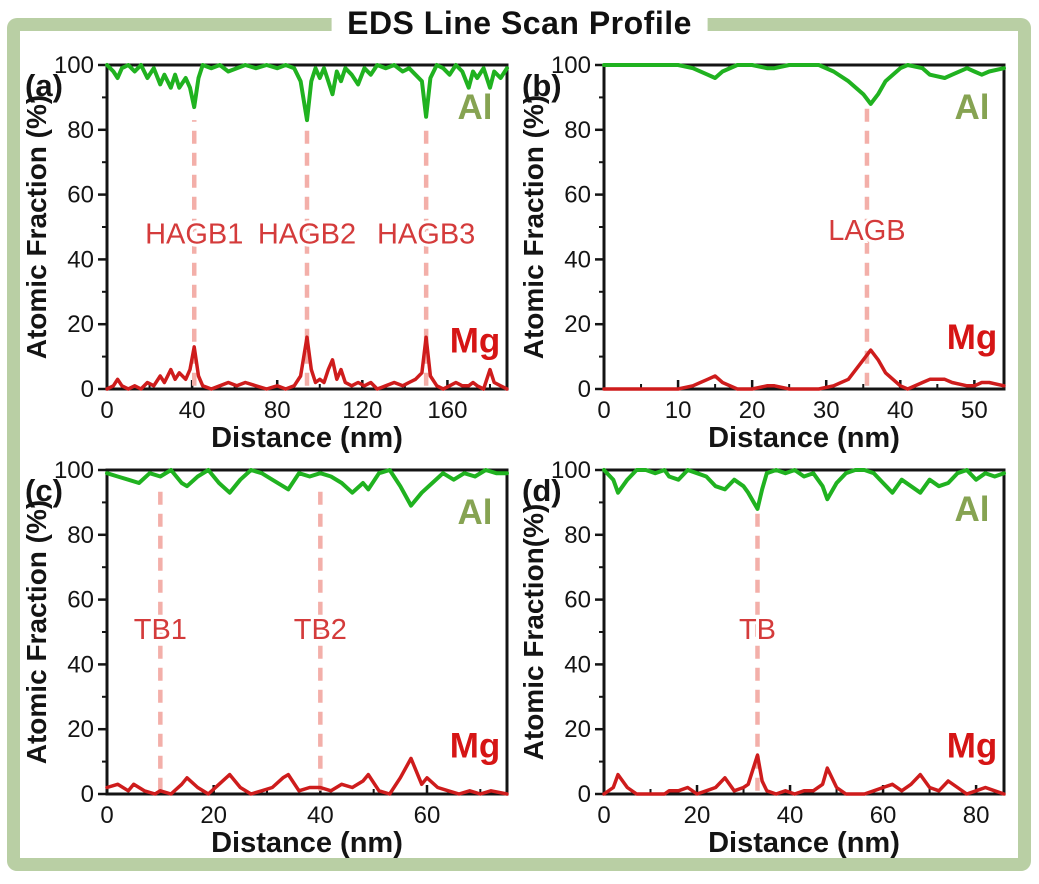  I want to click on x-tick-label: 160, so click(447, 410).